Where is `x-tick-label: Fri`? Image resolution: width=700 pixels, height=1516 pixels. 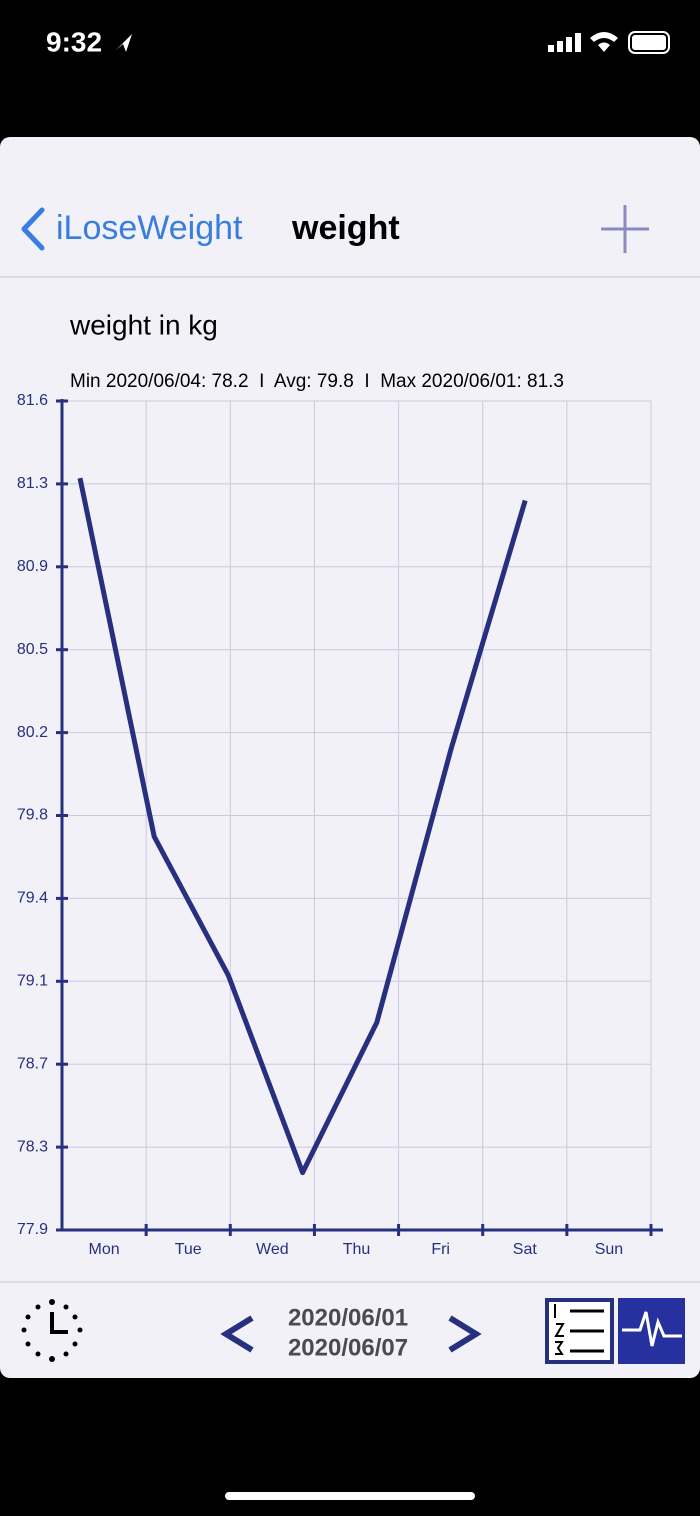 x-tick-label: Fri is located at coordinates (440, 1249).